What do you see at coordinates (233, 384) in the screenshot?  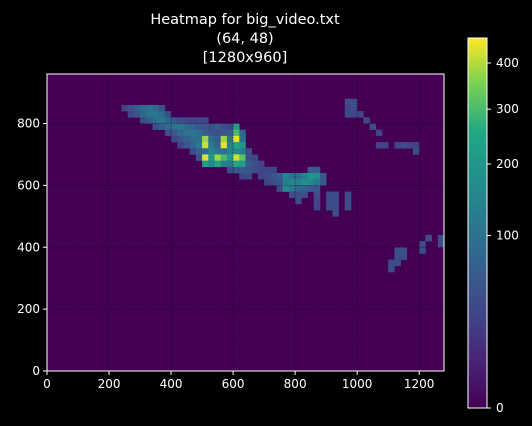 I see `x-tick-label: 600` at bounding box center [233, 384].